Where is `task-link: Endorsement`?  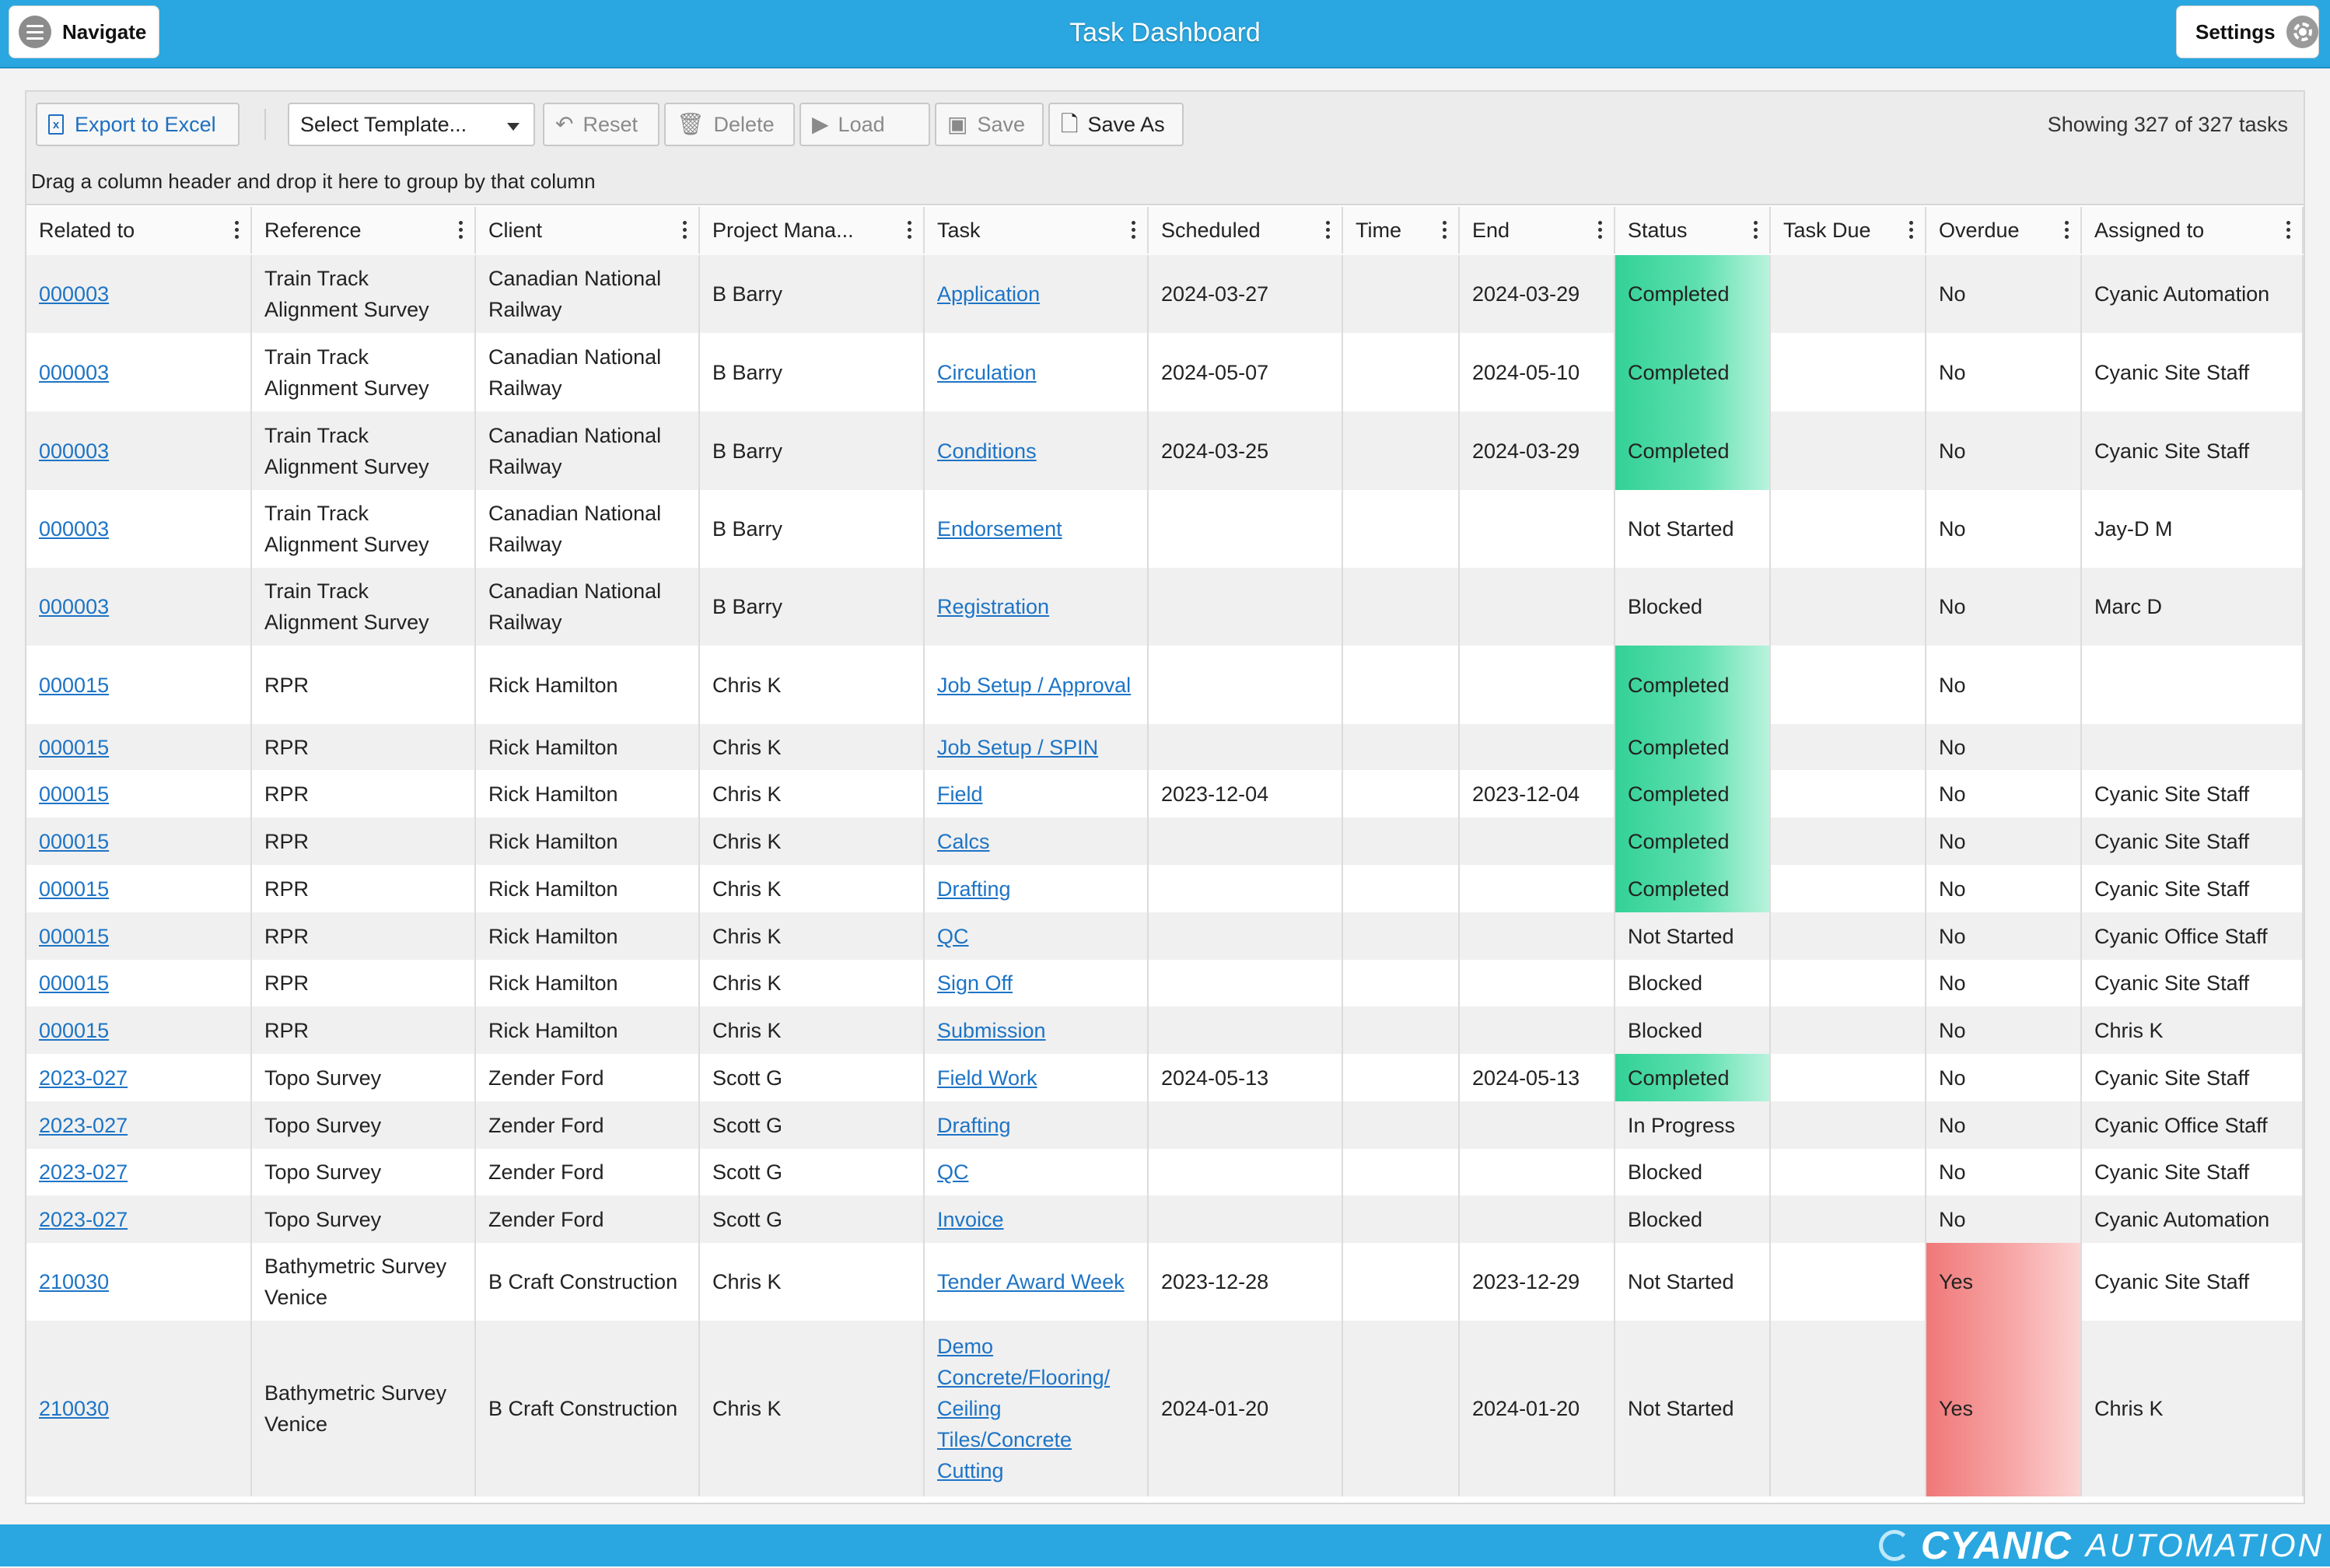
task-link: Endorsement is located at coordinates (999, 529).